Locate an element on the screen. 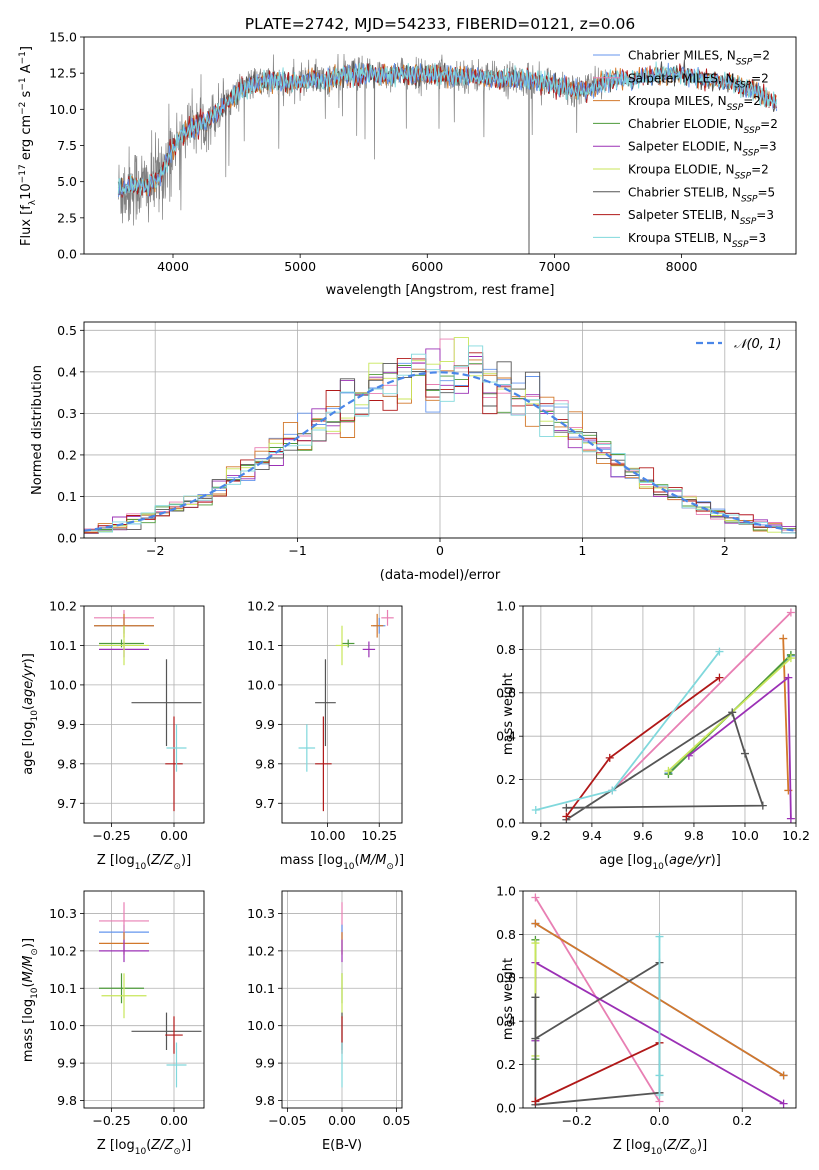  panel-mass_vs_ebv: −0.05 0.00 0.05 9.8 9.9 10.0 10.1 10.2 10.3 is located at coordinates (329, 1009).